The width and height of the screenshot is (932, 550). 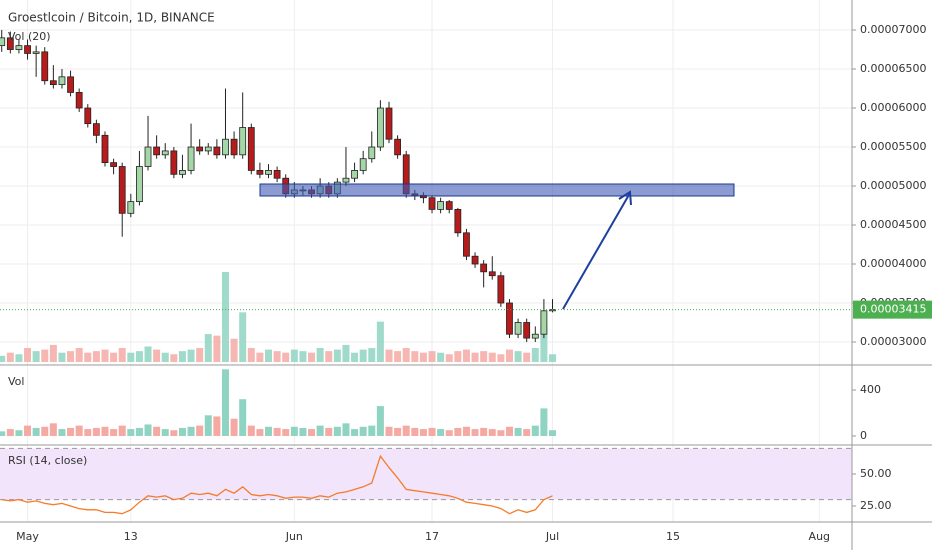 I want to click on rsi-line, so click(x=277, y=484).